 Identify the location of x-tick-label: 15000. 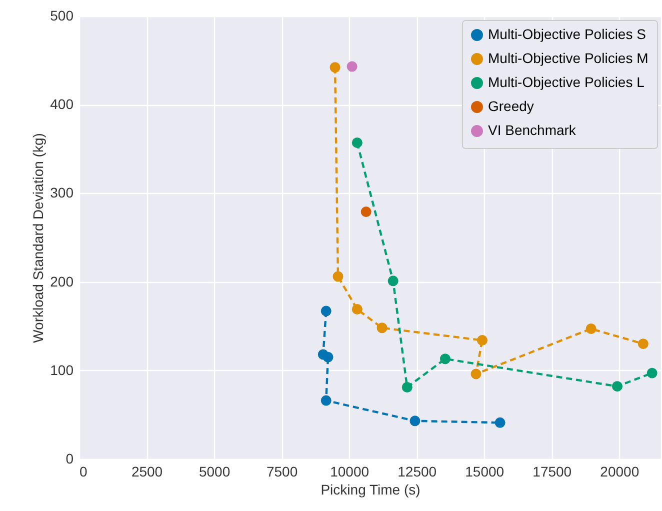
(484, 472).